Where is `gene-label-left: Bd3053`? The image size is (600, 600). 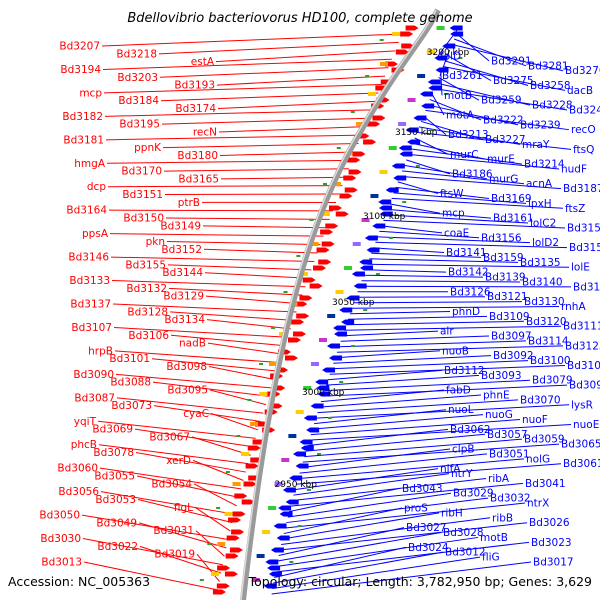 gene-label-left: Bd3053 is located at coordinates (115, 500).